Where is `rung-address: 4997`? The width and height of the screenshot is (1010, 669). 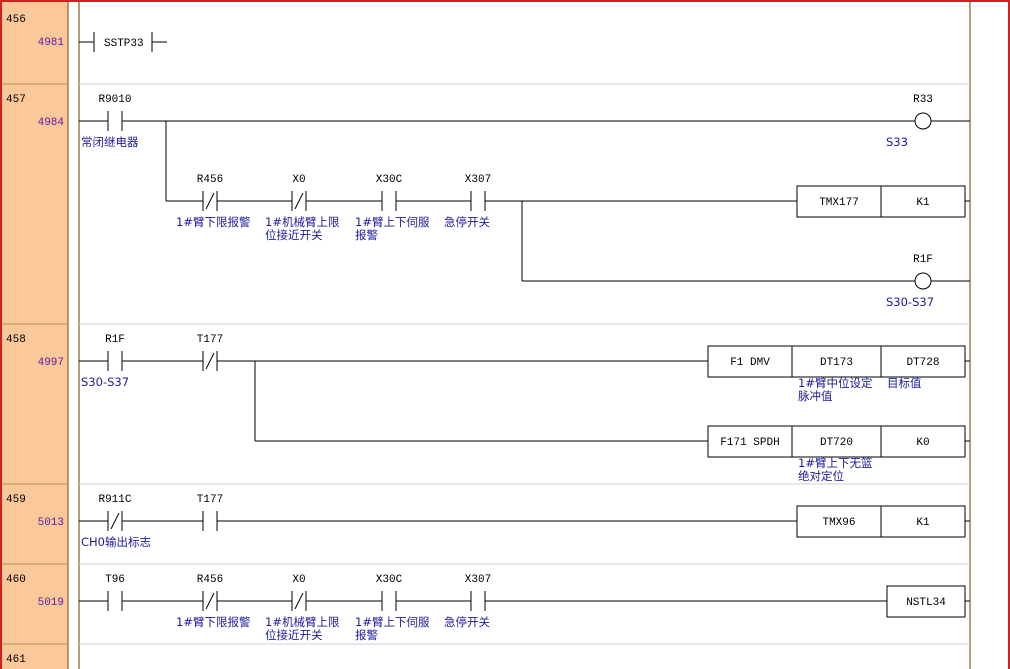
rung-address: 4997 is located at coordinates (51, 363).